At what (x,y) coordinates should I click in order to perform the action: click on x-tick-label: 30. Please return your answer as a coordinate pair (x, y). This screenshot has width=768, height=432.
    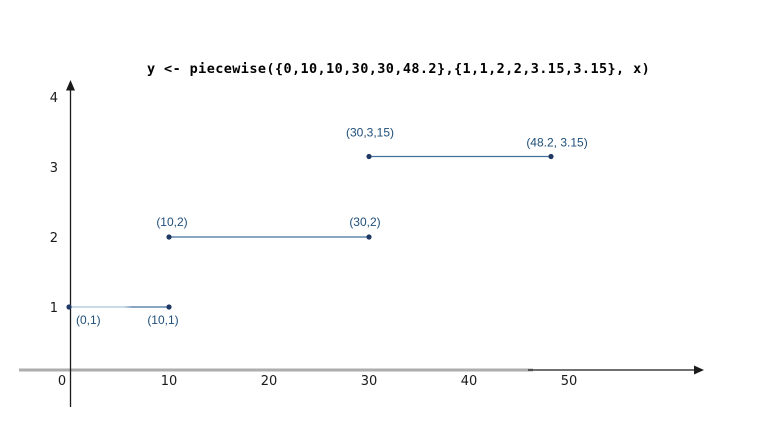
    Looking at the image, I should click on (369, 381).